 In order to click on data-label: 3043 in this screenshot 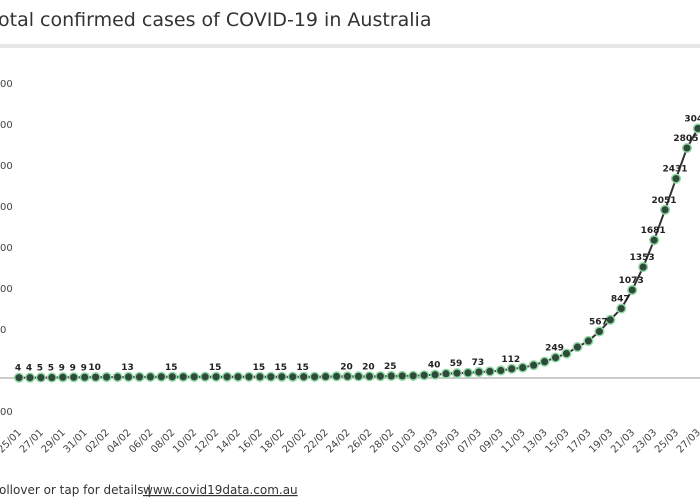, I will do `click(692, 119)`.